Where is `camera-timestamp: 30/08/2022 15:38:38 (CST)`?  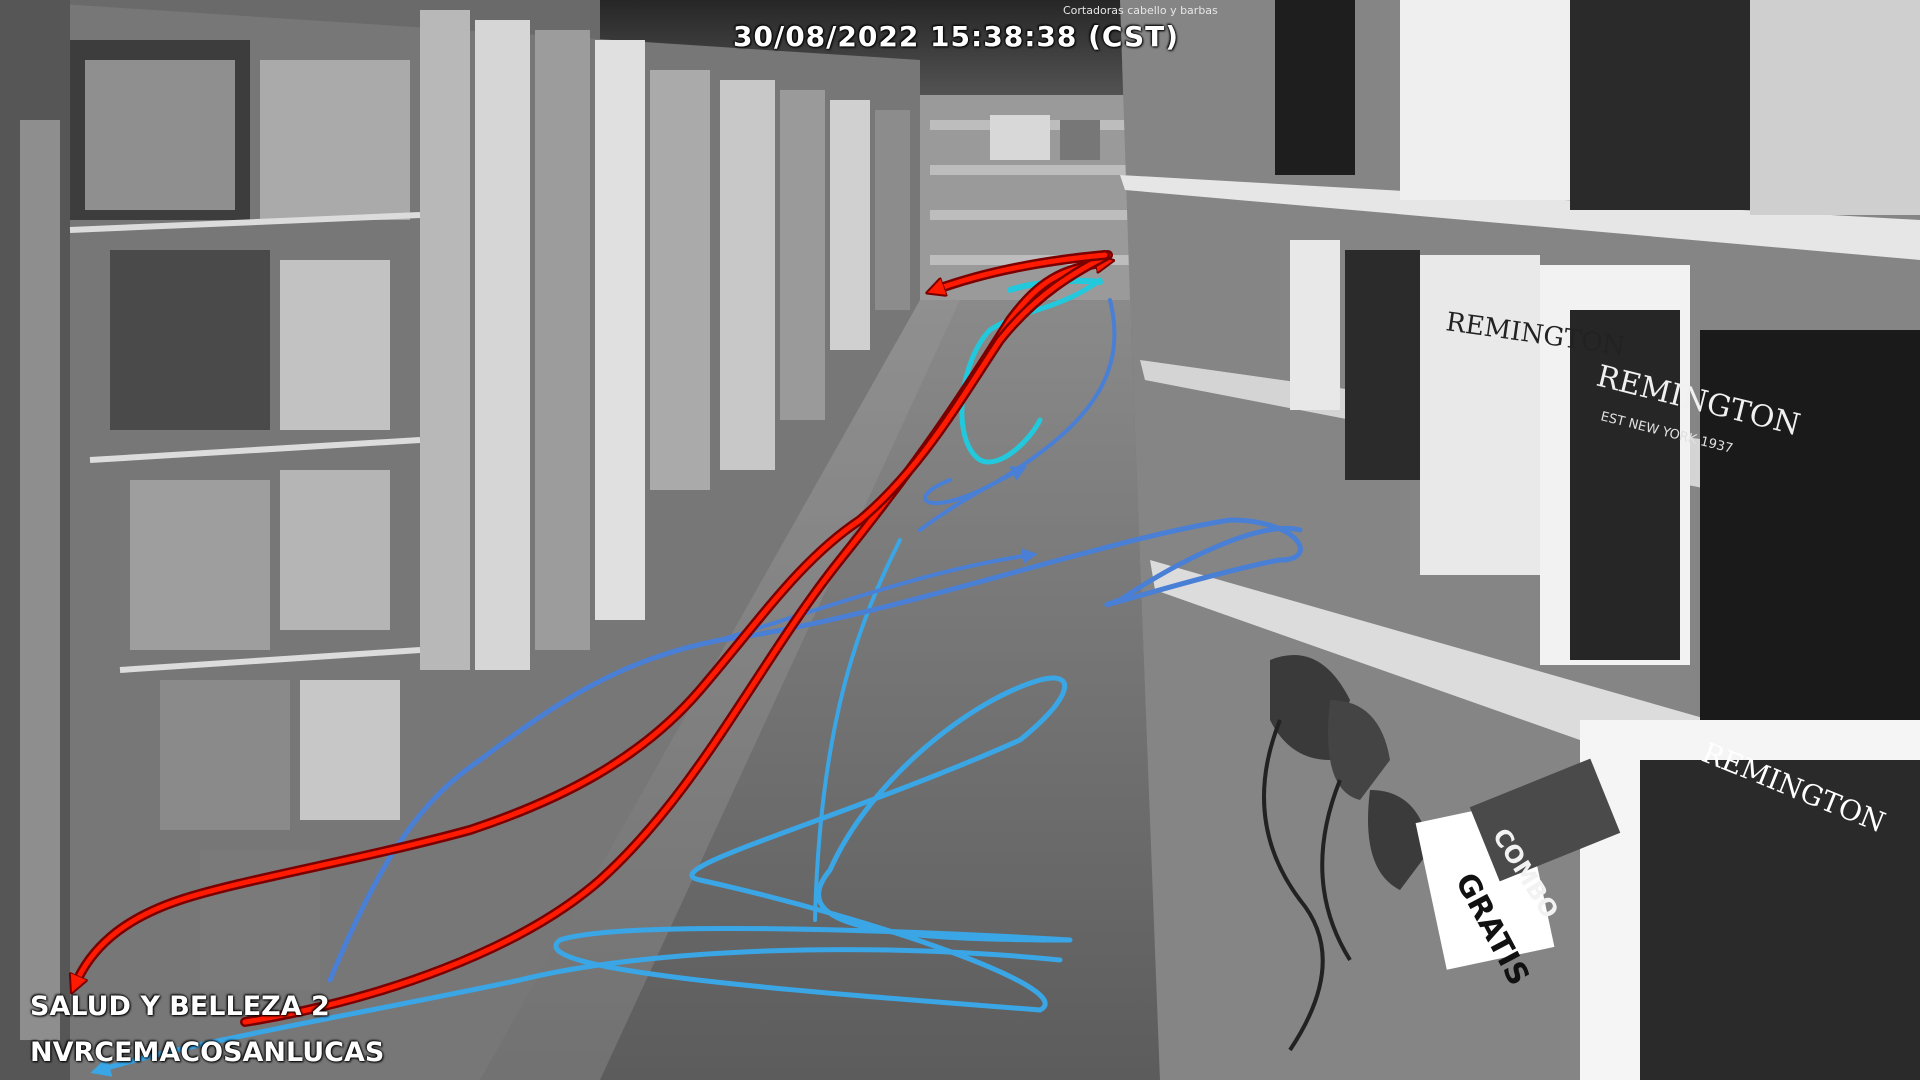 camera-timestamp: 30/08/2022 15:38:38 (CST) is located at coordinates (956, 36).